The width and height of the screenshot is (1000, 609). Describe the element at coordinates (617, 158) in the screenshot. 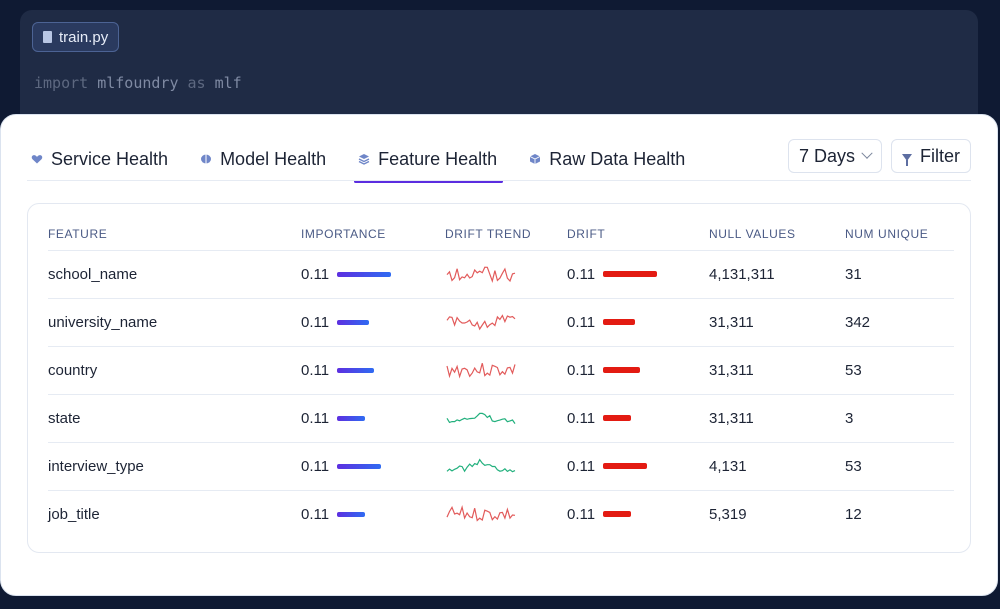

I see `tab-label: Raw Data Health` at that location.